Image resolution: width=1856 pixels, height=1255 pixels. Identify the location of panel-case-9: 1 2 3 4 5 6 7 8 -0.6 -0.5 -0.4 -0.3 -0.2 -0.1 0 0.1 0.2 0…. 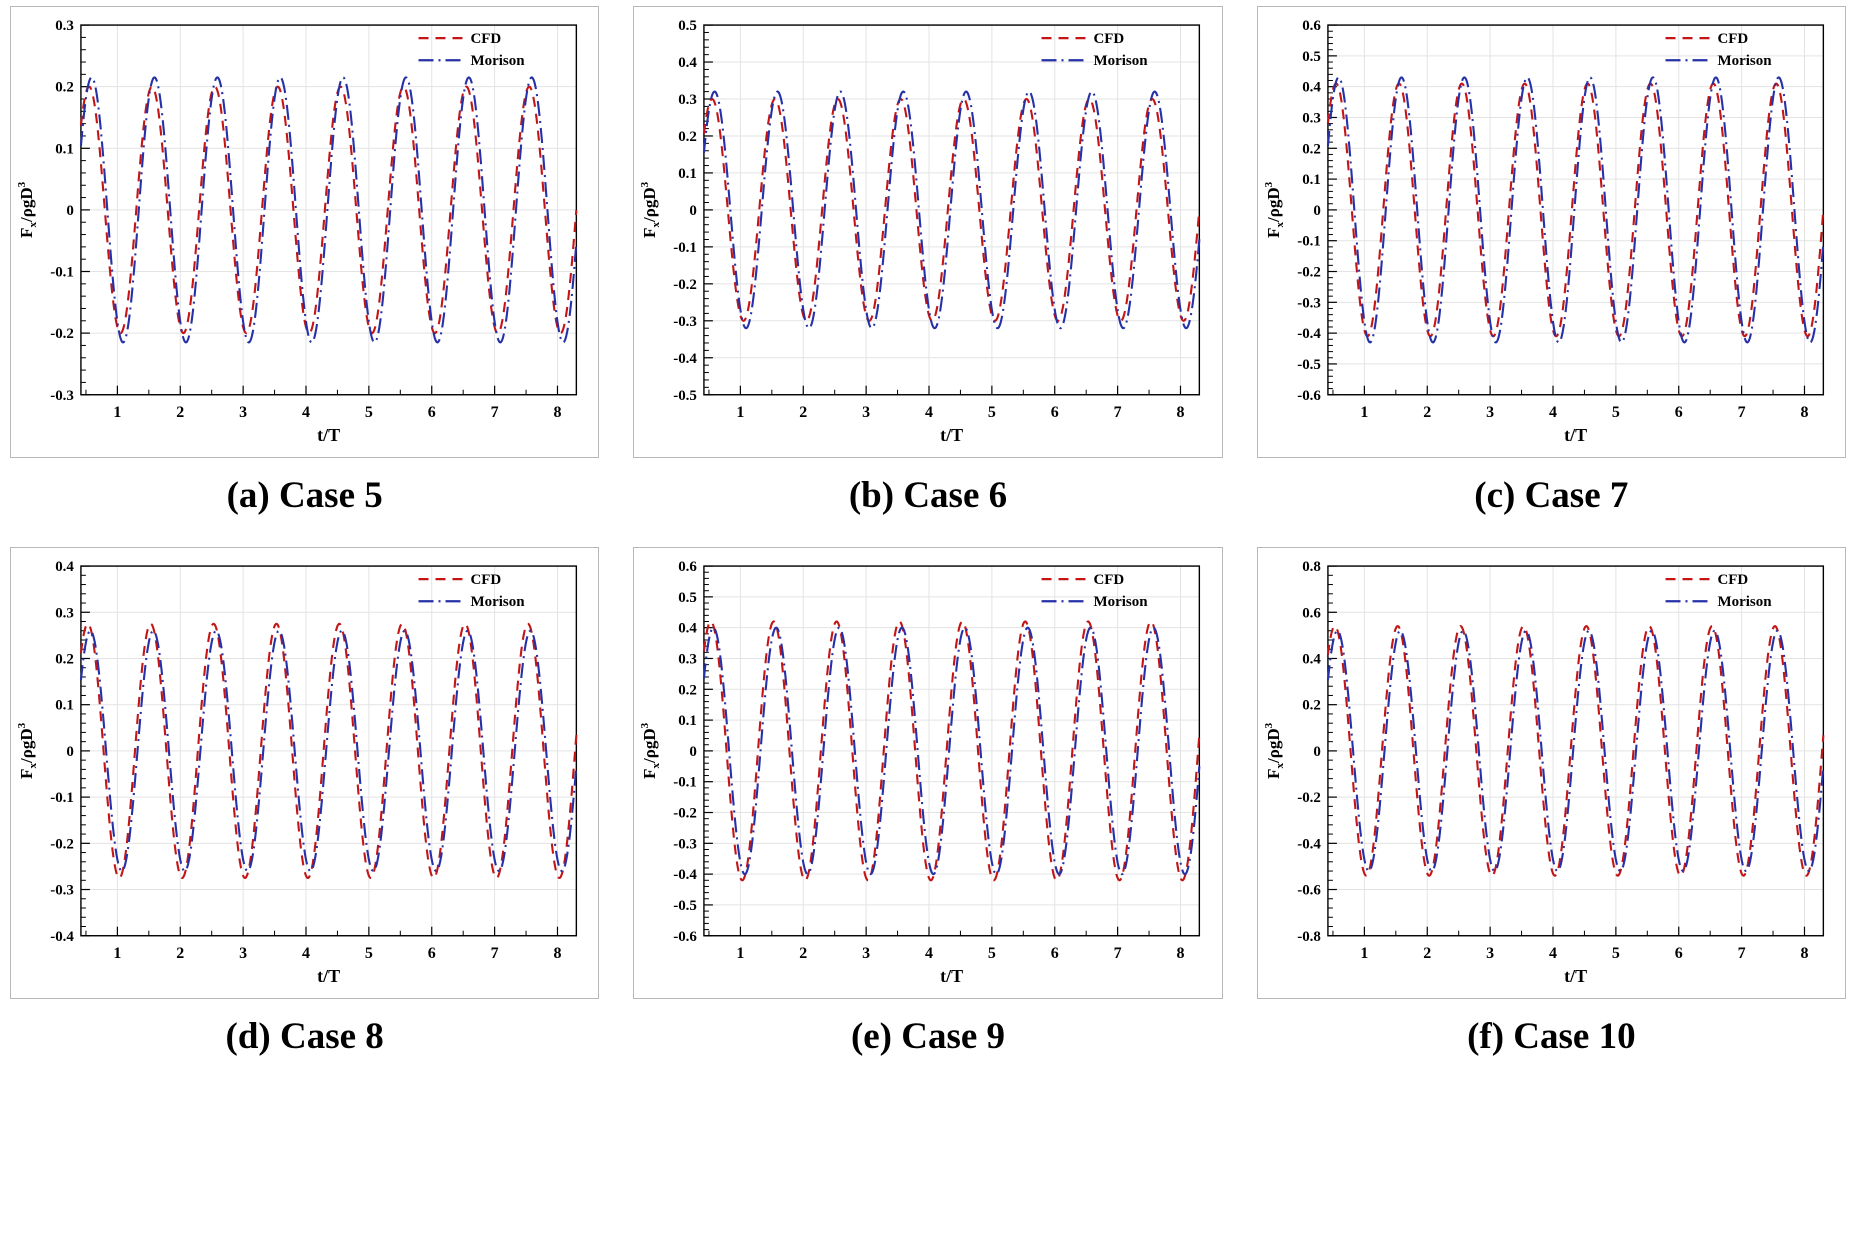
(928, 802).